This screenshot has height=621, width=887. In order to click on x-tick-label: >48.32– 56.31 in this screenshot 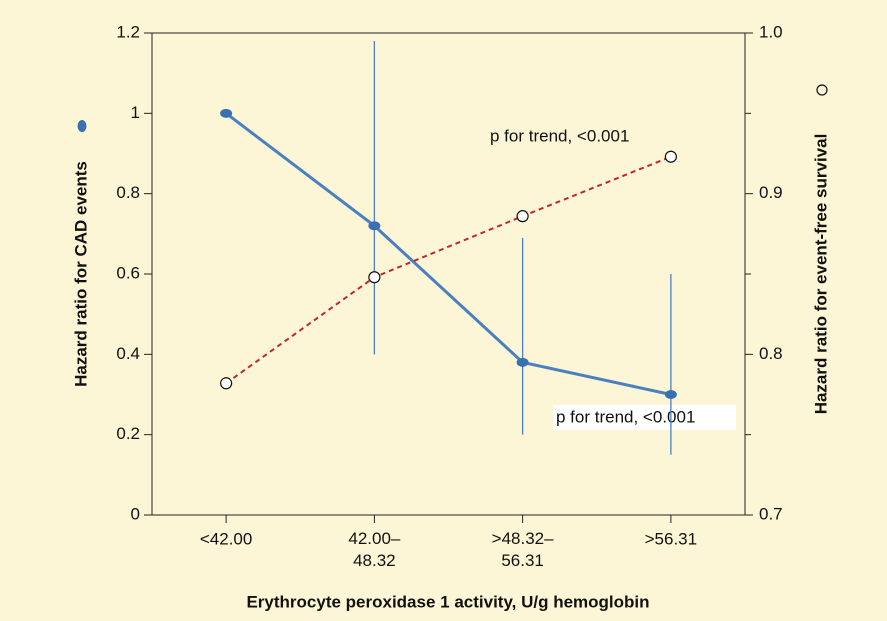, I will do `click(523, 549)`.